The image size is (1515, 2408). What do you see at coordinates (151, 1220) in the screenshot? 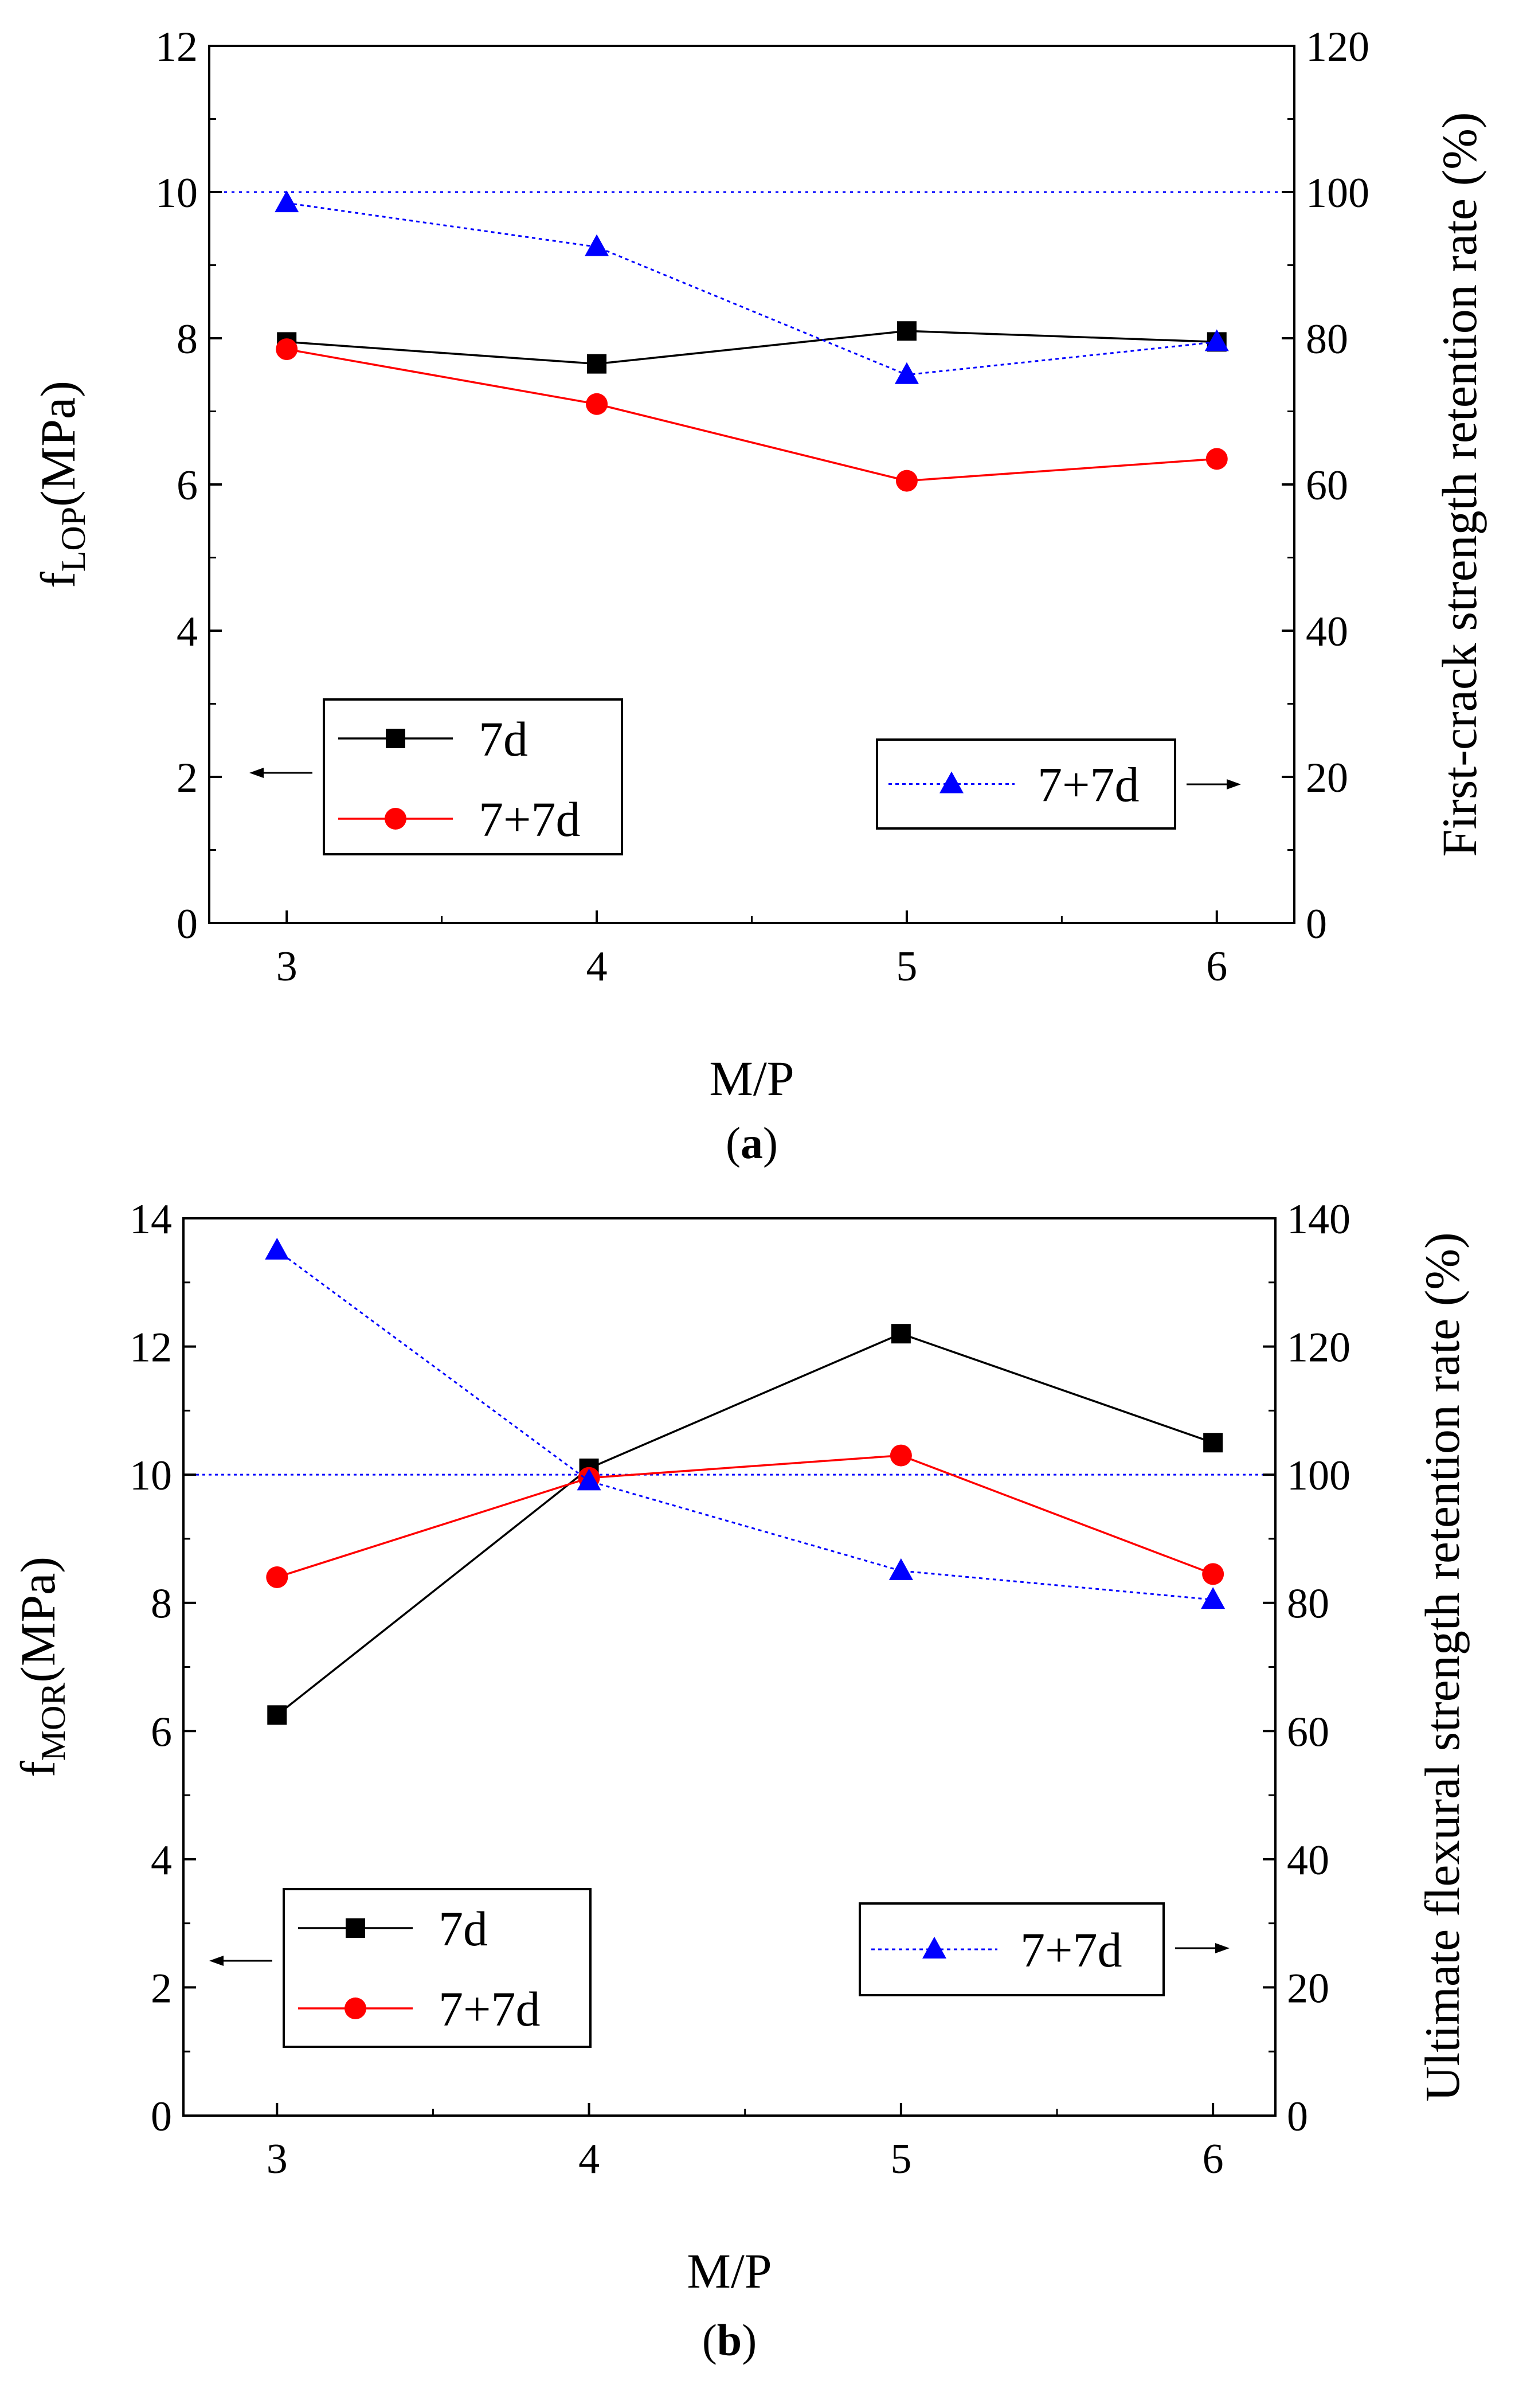
I see `y-left-tick-label: 14` at bounding box center [151, 1220].